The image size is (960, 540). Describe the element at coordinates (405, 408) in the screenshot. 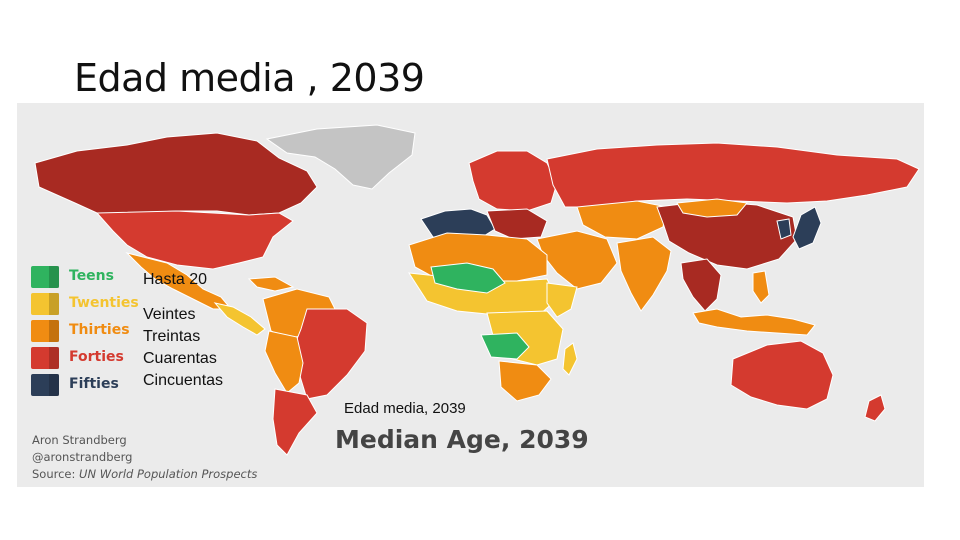

I see `map-caption-es: Edad media, 2039` at that location.